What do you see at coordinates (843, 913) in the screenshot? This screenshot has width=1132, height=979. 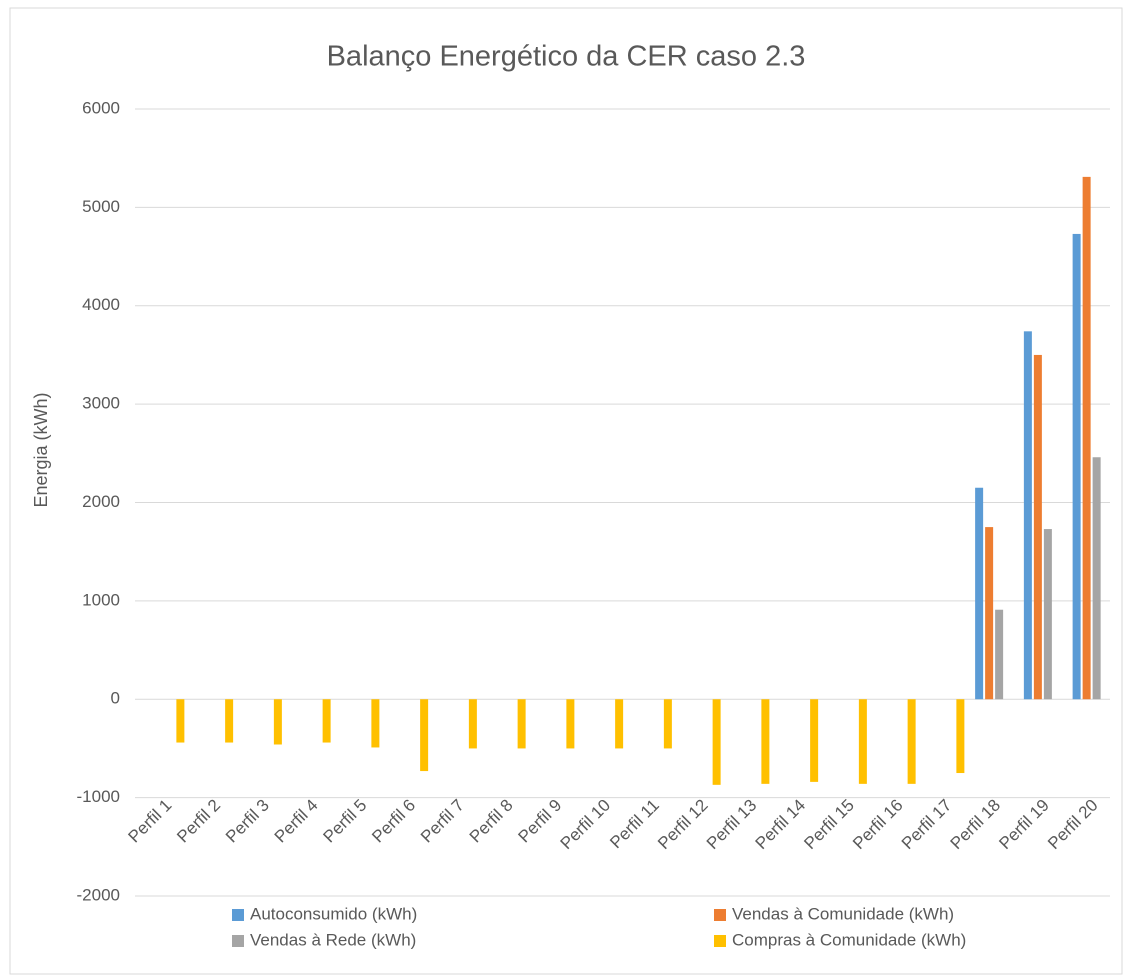 I see `legend-label: Vendas à Comunidade (kWh)` at bounding box center [843, 913].